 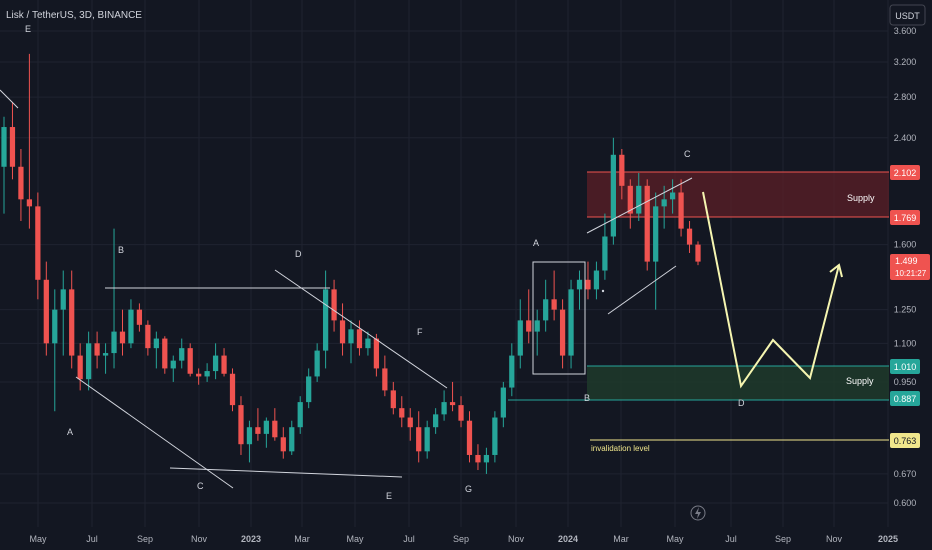 I want to click on x-tick-label: May, so click(x=355, y=539).